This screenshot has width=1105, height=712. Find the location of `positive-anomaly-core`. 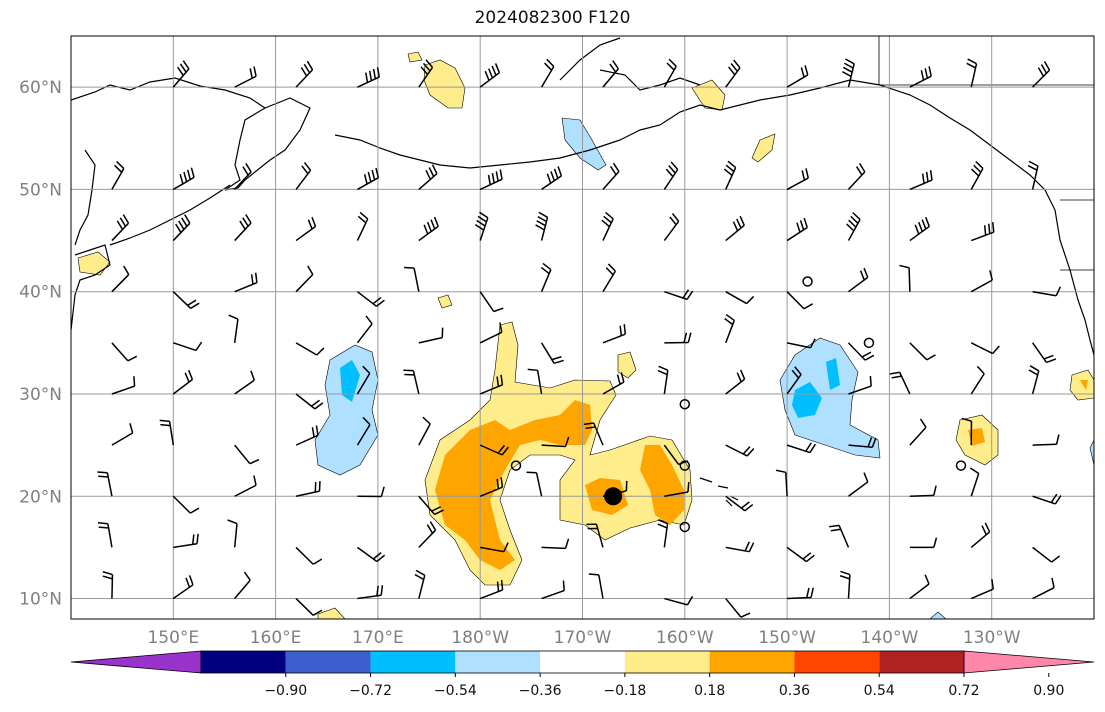

positive-anomaly-core is located at coordinates (513, 485).